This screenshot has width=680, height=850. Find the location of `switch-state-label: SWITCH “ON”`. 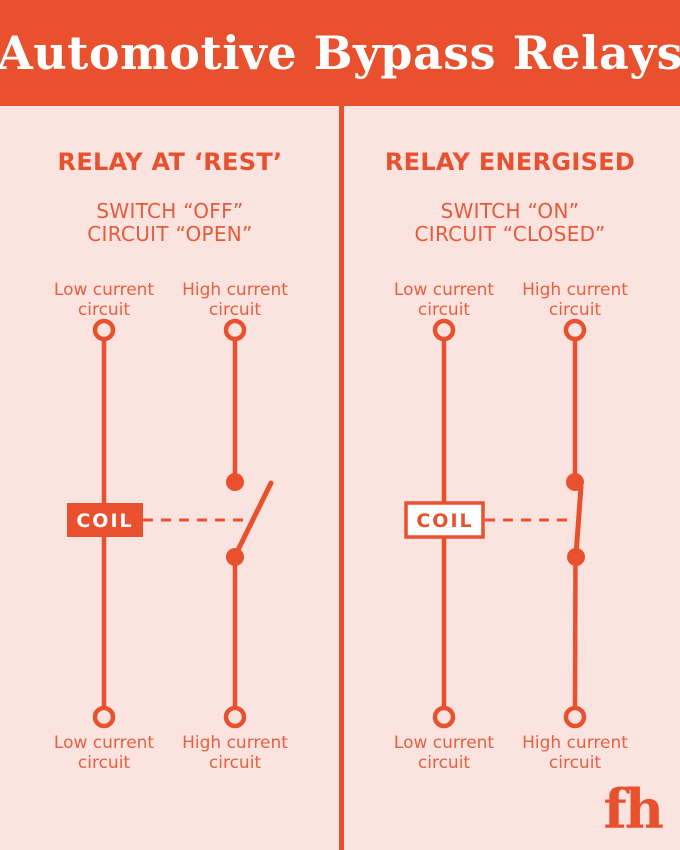

switch-state-label: SWITCH “ON” is located at coordinates (510, 211).